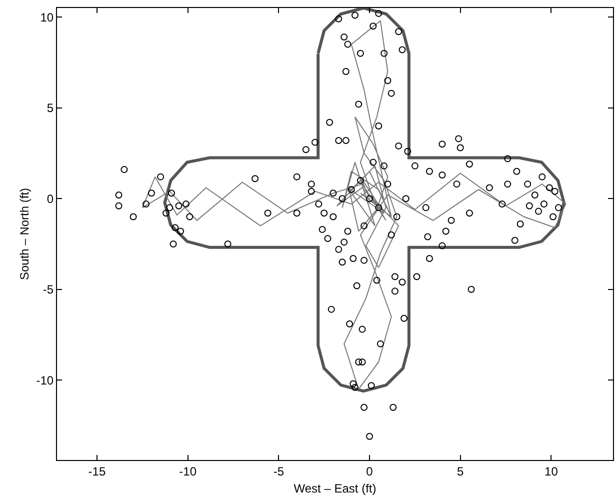 The image size is (615, 498). I want to click on x-tick-label: -15, so click(97, 471).